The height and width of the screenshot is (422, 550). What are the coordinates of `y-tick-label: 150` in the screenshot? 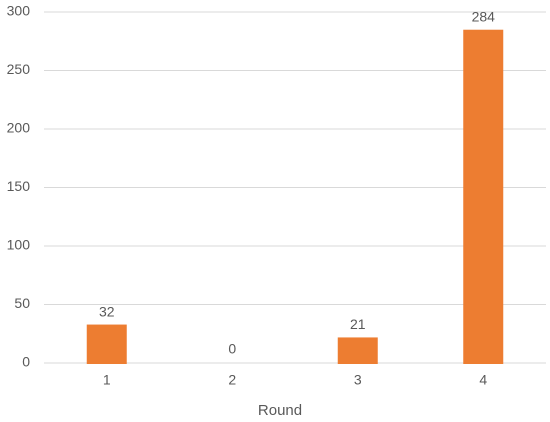 It's located at (19, 186).